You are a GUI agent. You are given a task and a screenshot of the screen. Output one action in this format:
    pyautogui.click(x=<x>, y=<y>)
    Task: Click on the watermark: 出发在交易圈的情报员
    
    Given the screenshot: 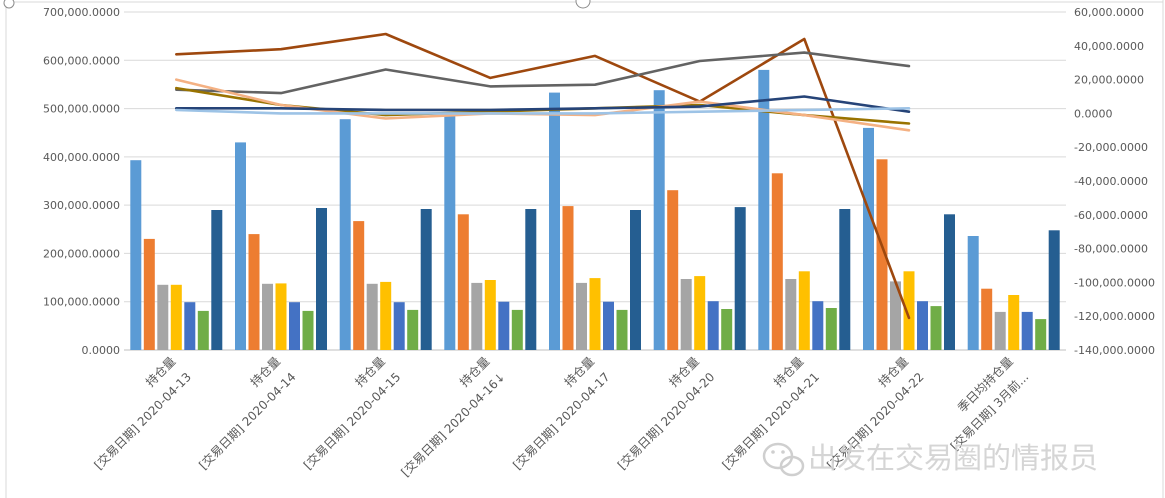 What is the action you would take?
    pyautogui.click(x=930, y=459)
    